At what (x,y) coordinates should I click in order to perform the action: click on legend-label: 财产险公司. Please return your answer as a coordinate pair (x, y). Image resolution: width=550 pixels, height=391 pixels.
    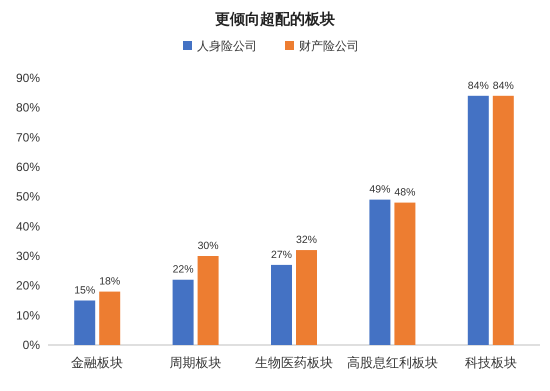
    Looking at the image, I should click on (329, 46).